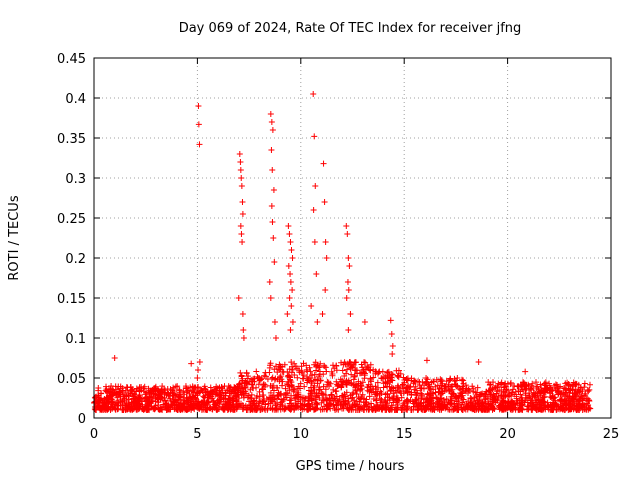  Describe the element at coordinates (14, 237) in the screenshot. I see `y-axis-title: ROTI / TECUs` at that location.